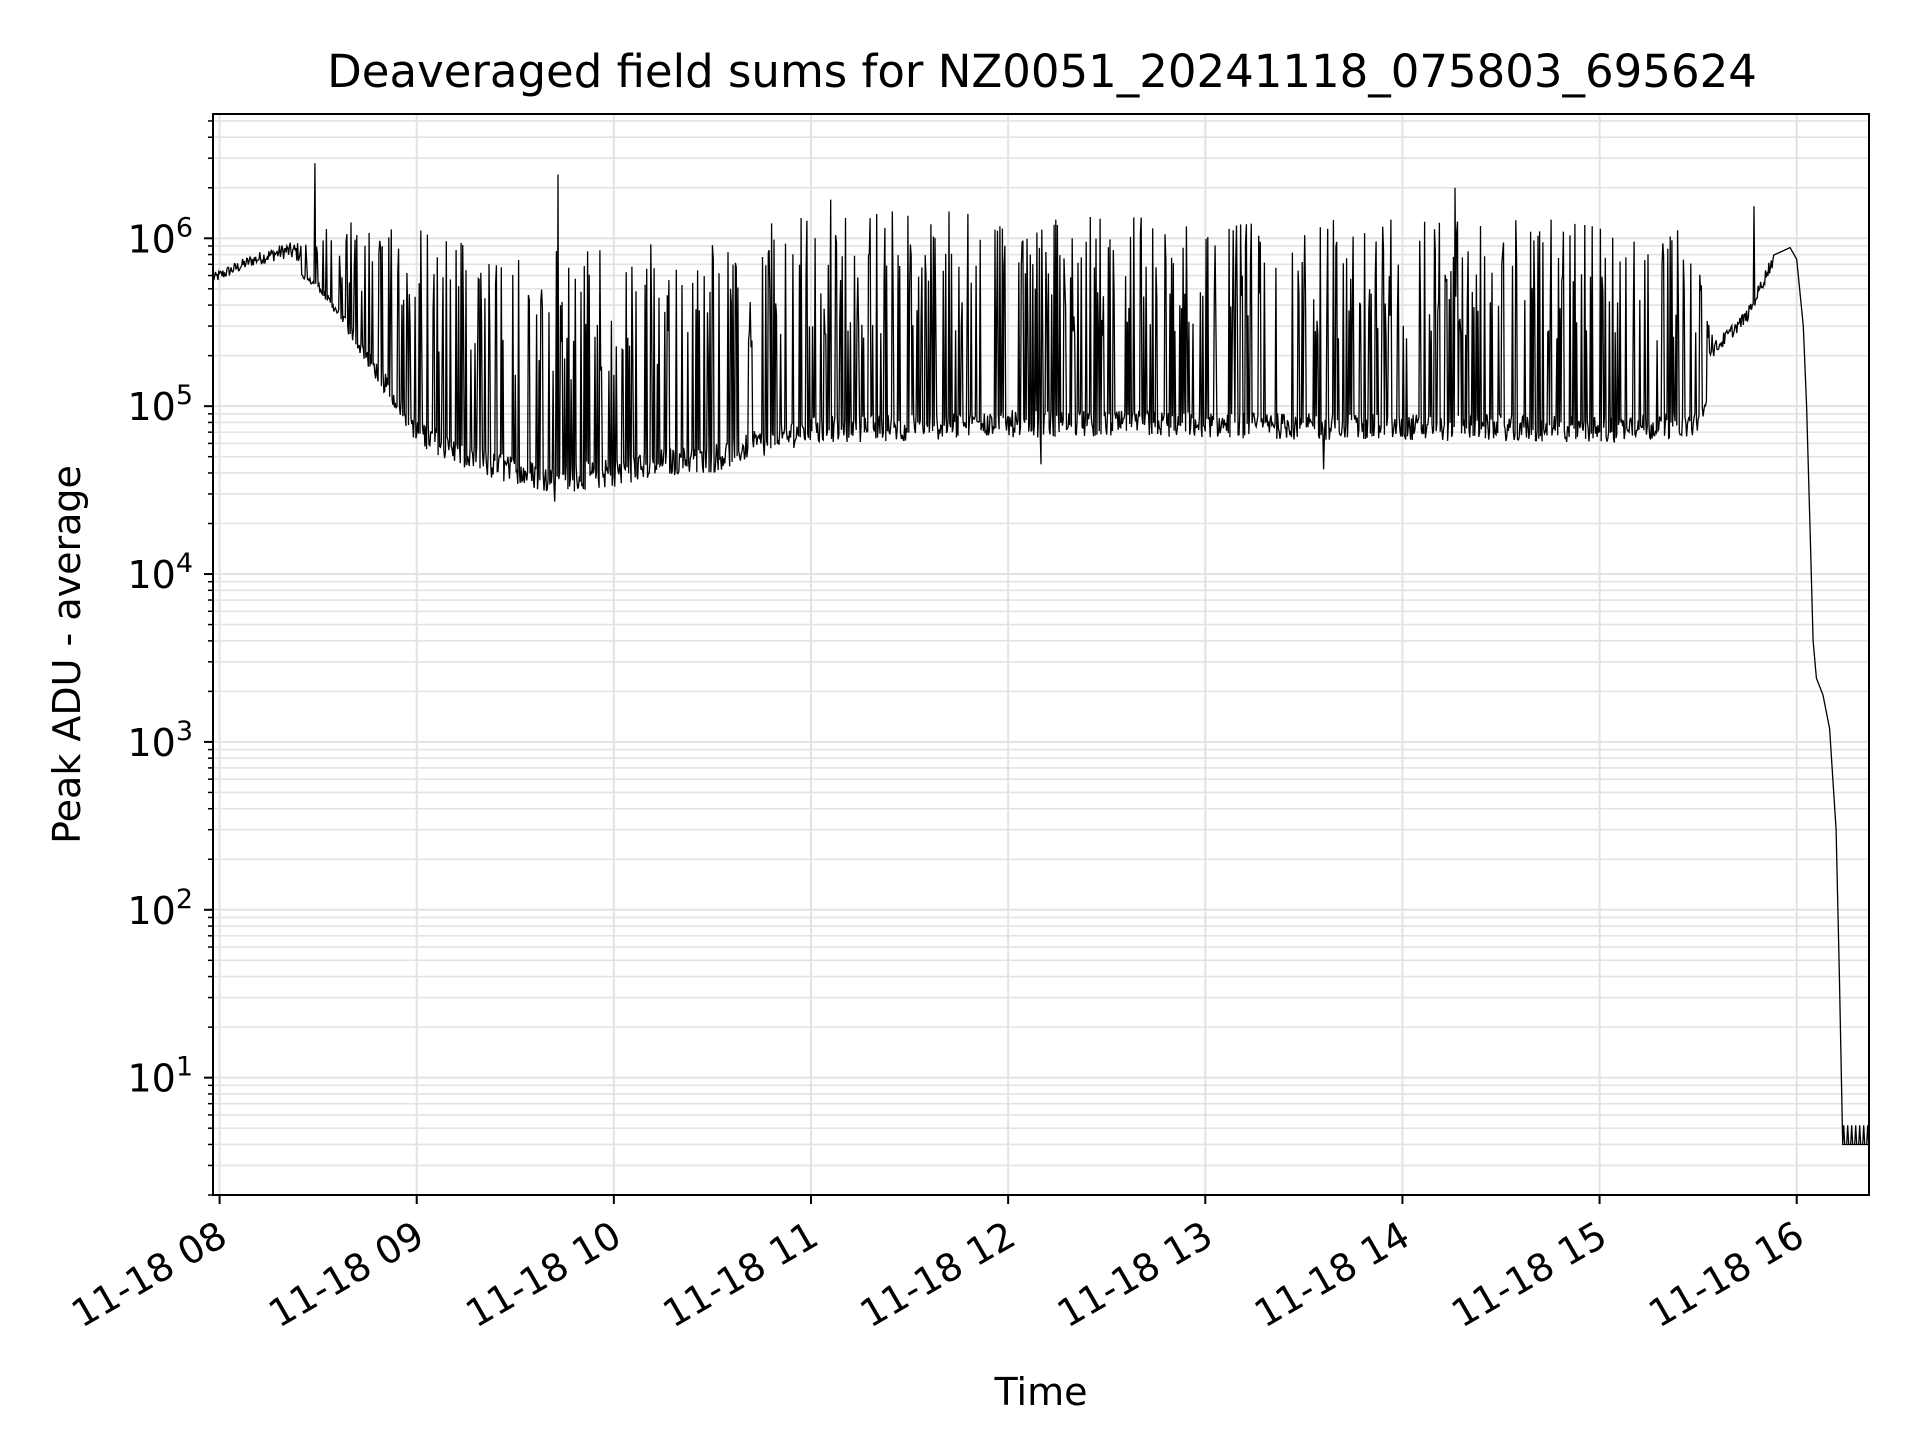 The image size is (1920, 1440). I want to click on y-tick-label: 102, so click(160, 908).